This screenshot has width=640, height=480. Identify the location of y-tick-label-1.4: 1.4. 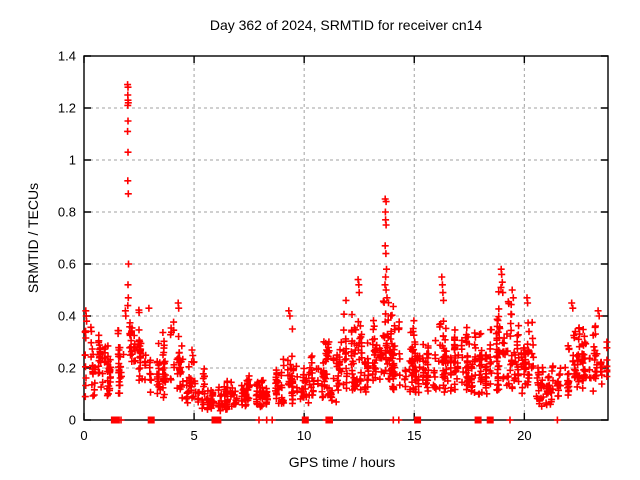
(66, 56).